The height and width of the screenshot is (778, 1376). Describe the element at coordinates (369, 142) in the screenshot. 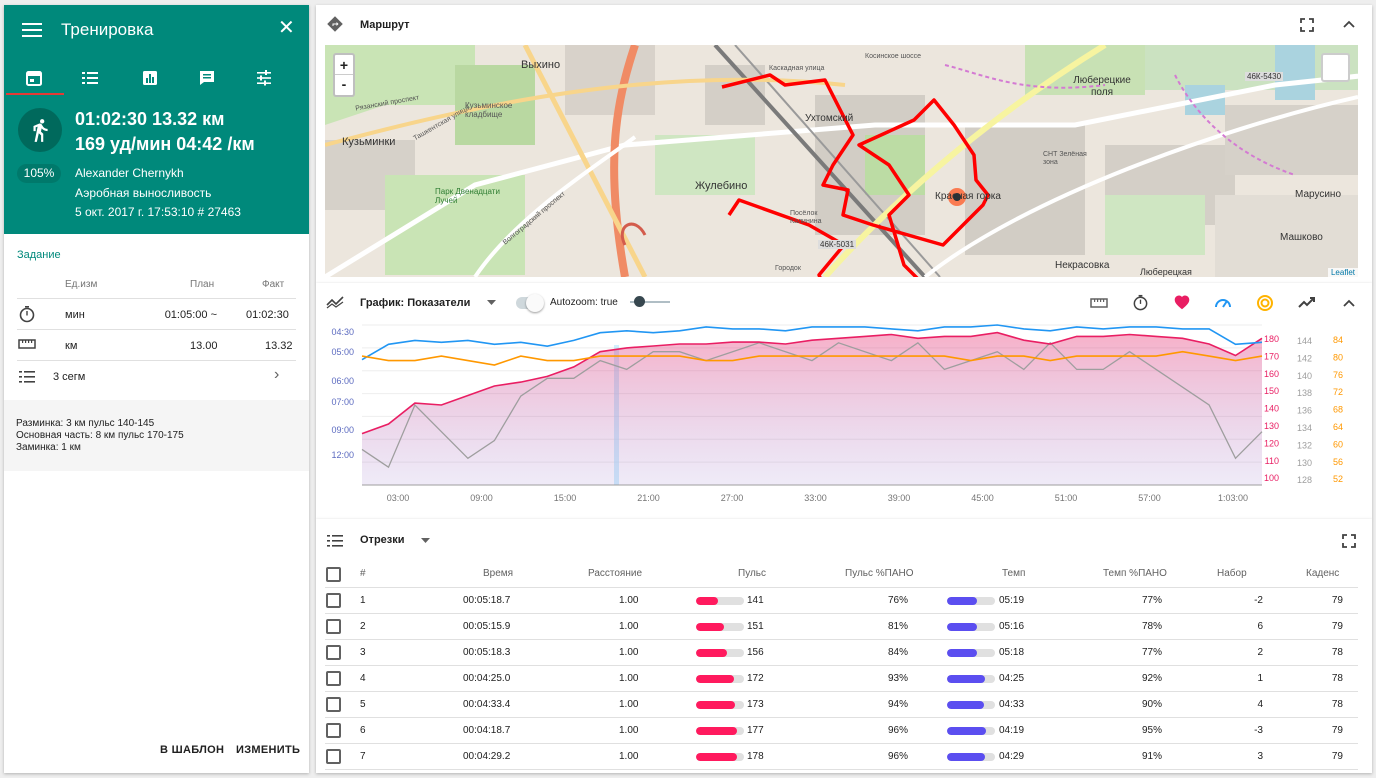

I see `map-label: Кузьминки` at that location.